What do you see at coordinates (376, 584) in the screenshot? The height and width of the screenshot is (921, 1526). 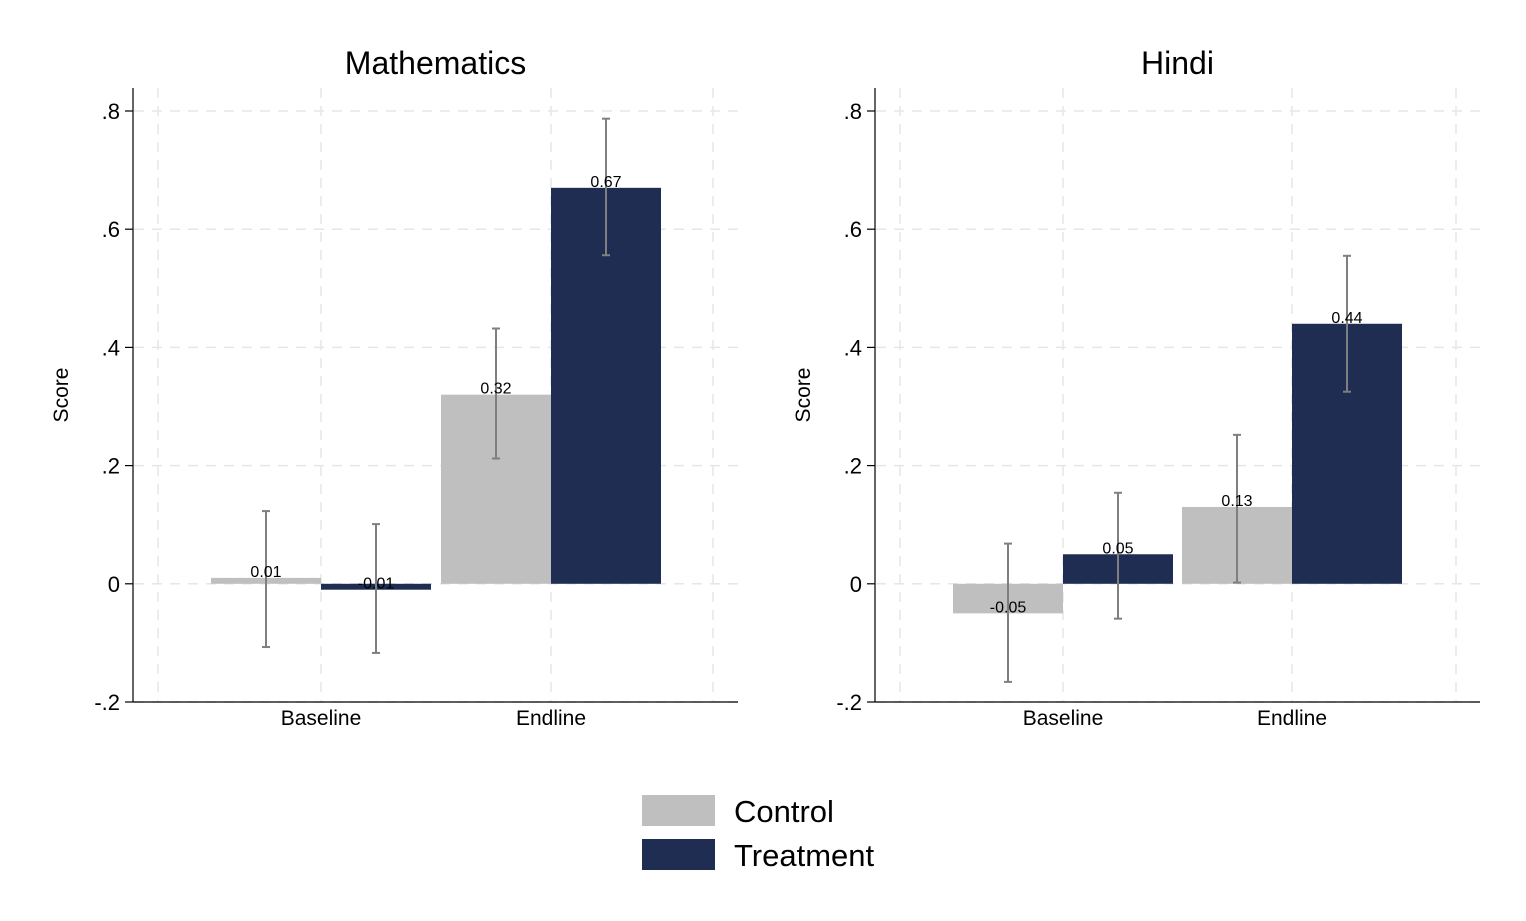 I see `data-label: -0.01` at bounding box center [376, 584].